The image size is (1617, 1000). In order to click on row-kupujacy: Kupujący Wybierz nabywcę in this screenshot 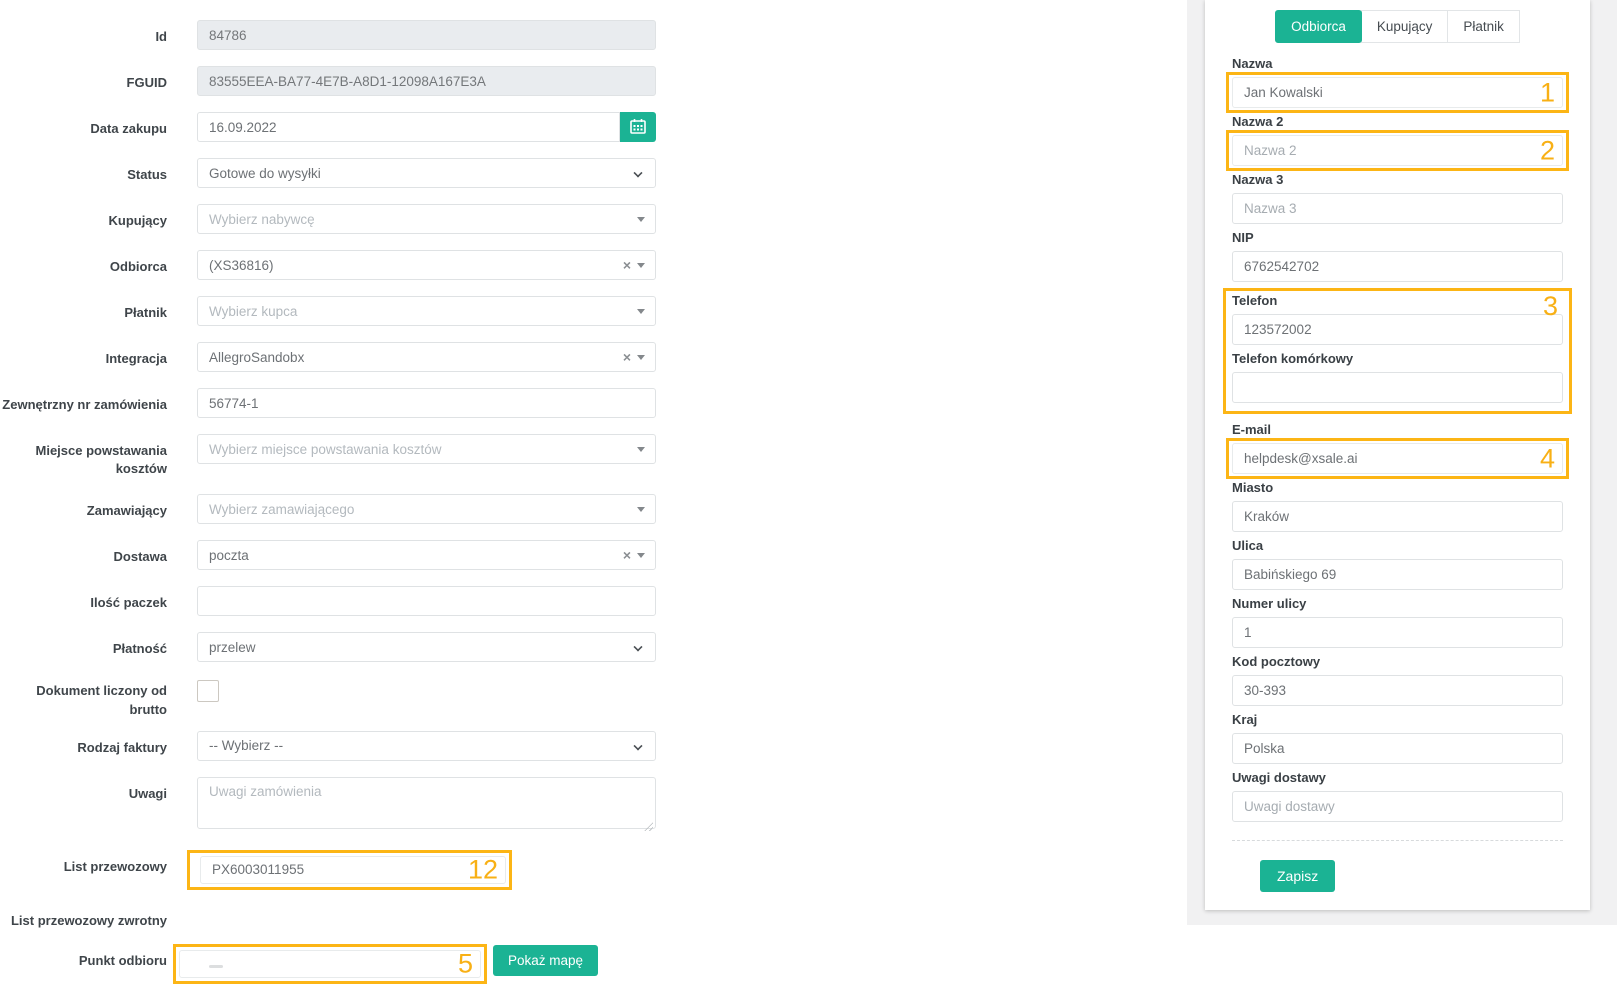, I will do `click(340, 219)`.